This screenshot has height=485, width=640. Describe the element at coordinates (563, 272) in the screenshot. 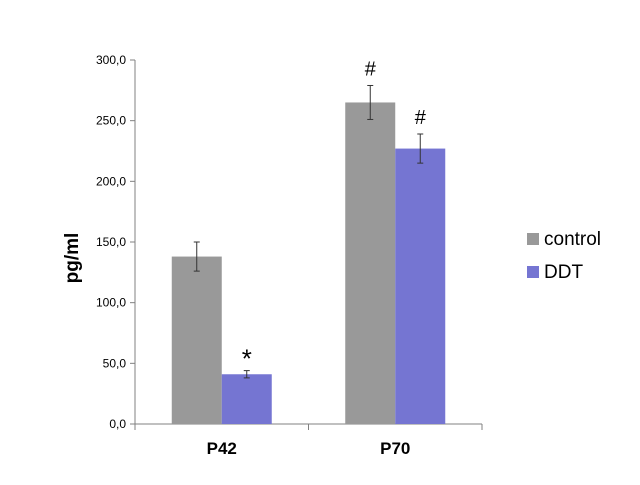

I see `legend-label-DDT: DDT` at that location.